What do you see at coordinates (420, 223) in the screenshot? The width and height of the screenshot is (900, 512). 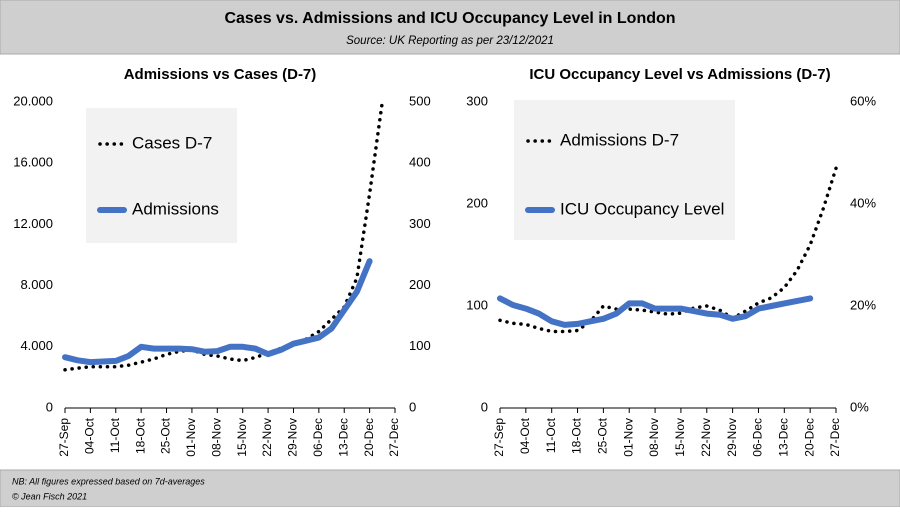 I see `y2-tick-label: 300` at bounding box center [420, 223].